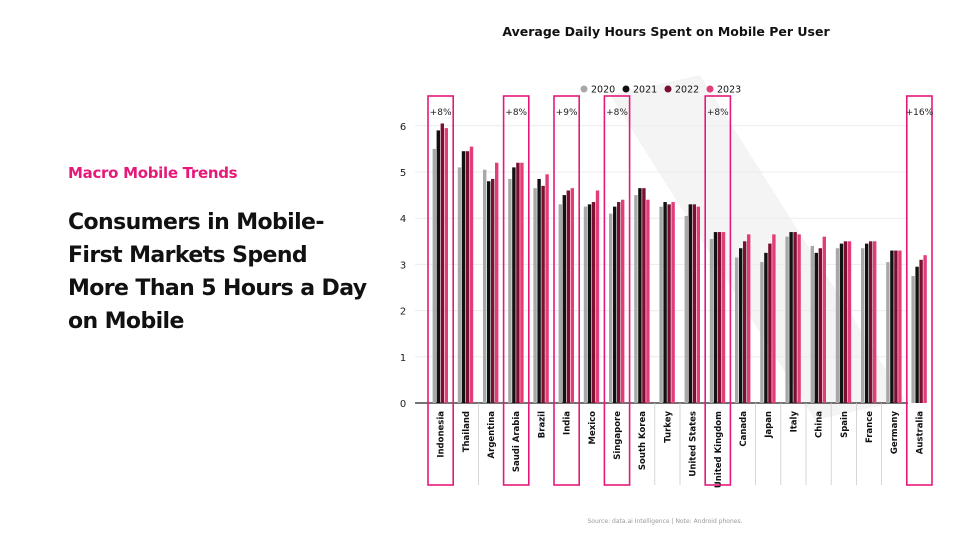 Image resolution: width=960 pixels, height=540 pixels. Describe the element at coordinates (870, 427) in the screenshot. I see `x-tick-label: France` at that location.